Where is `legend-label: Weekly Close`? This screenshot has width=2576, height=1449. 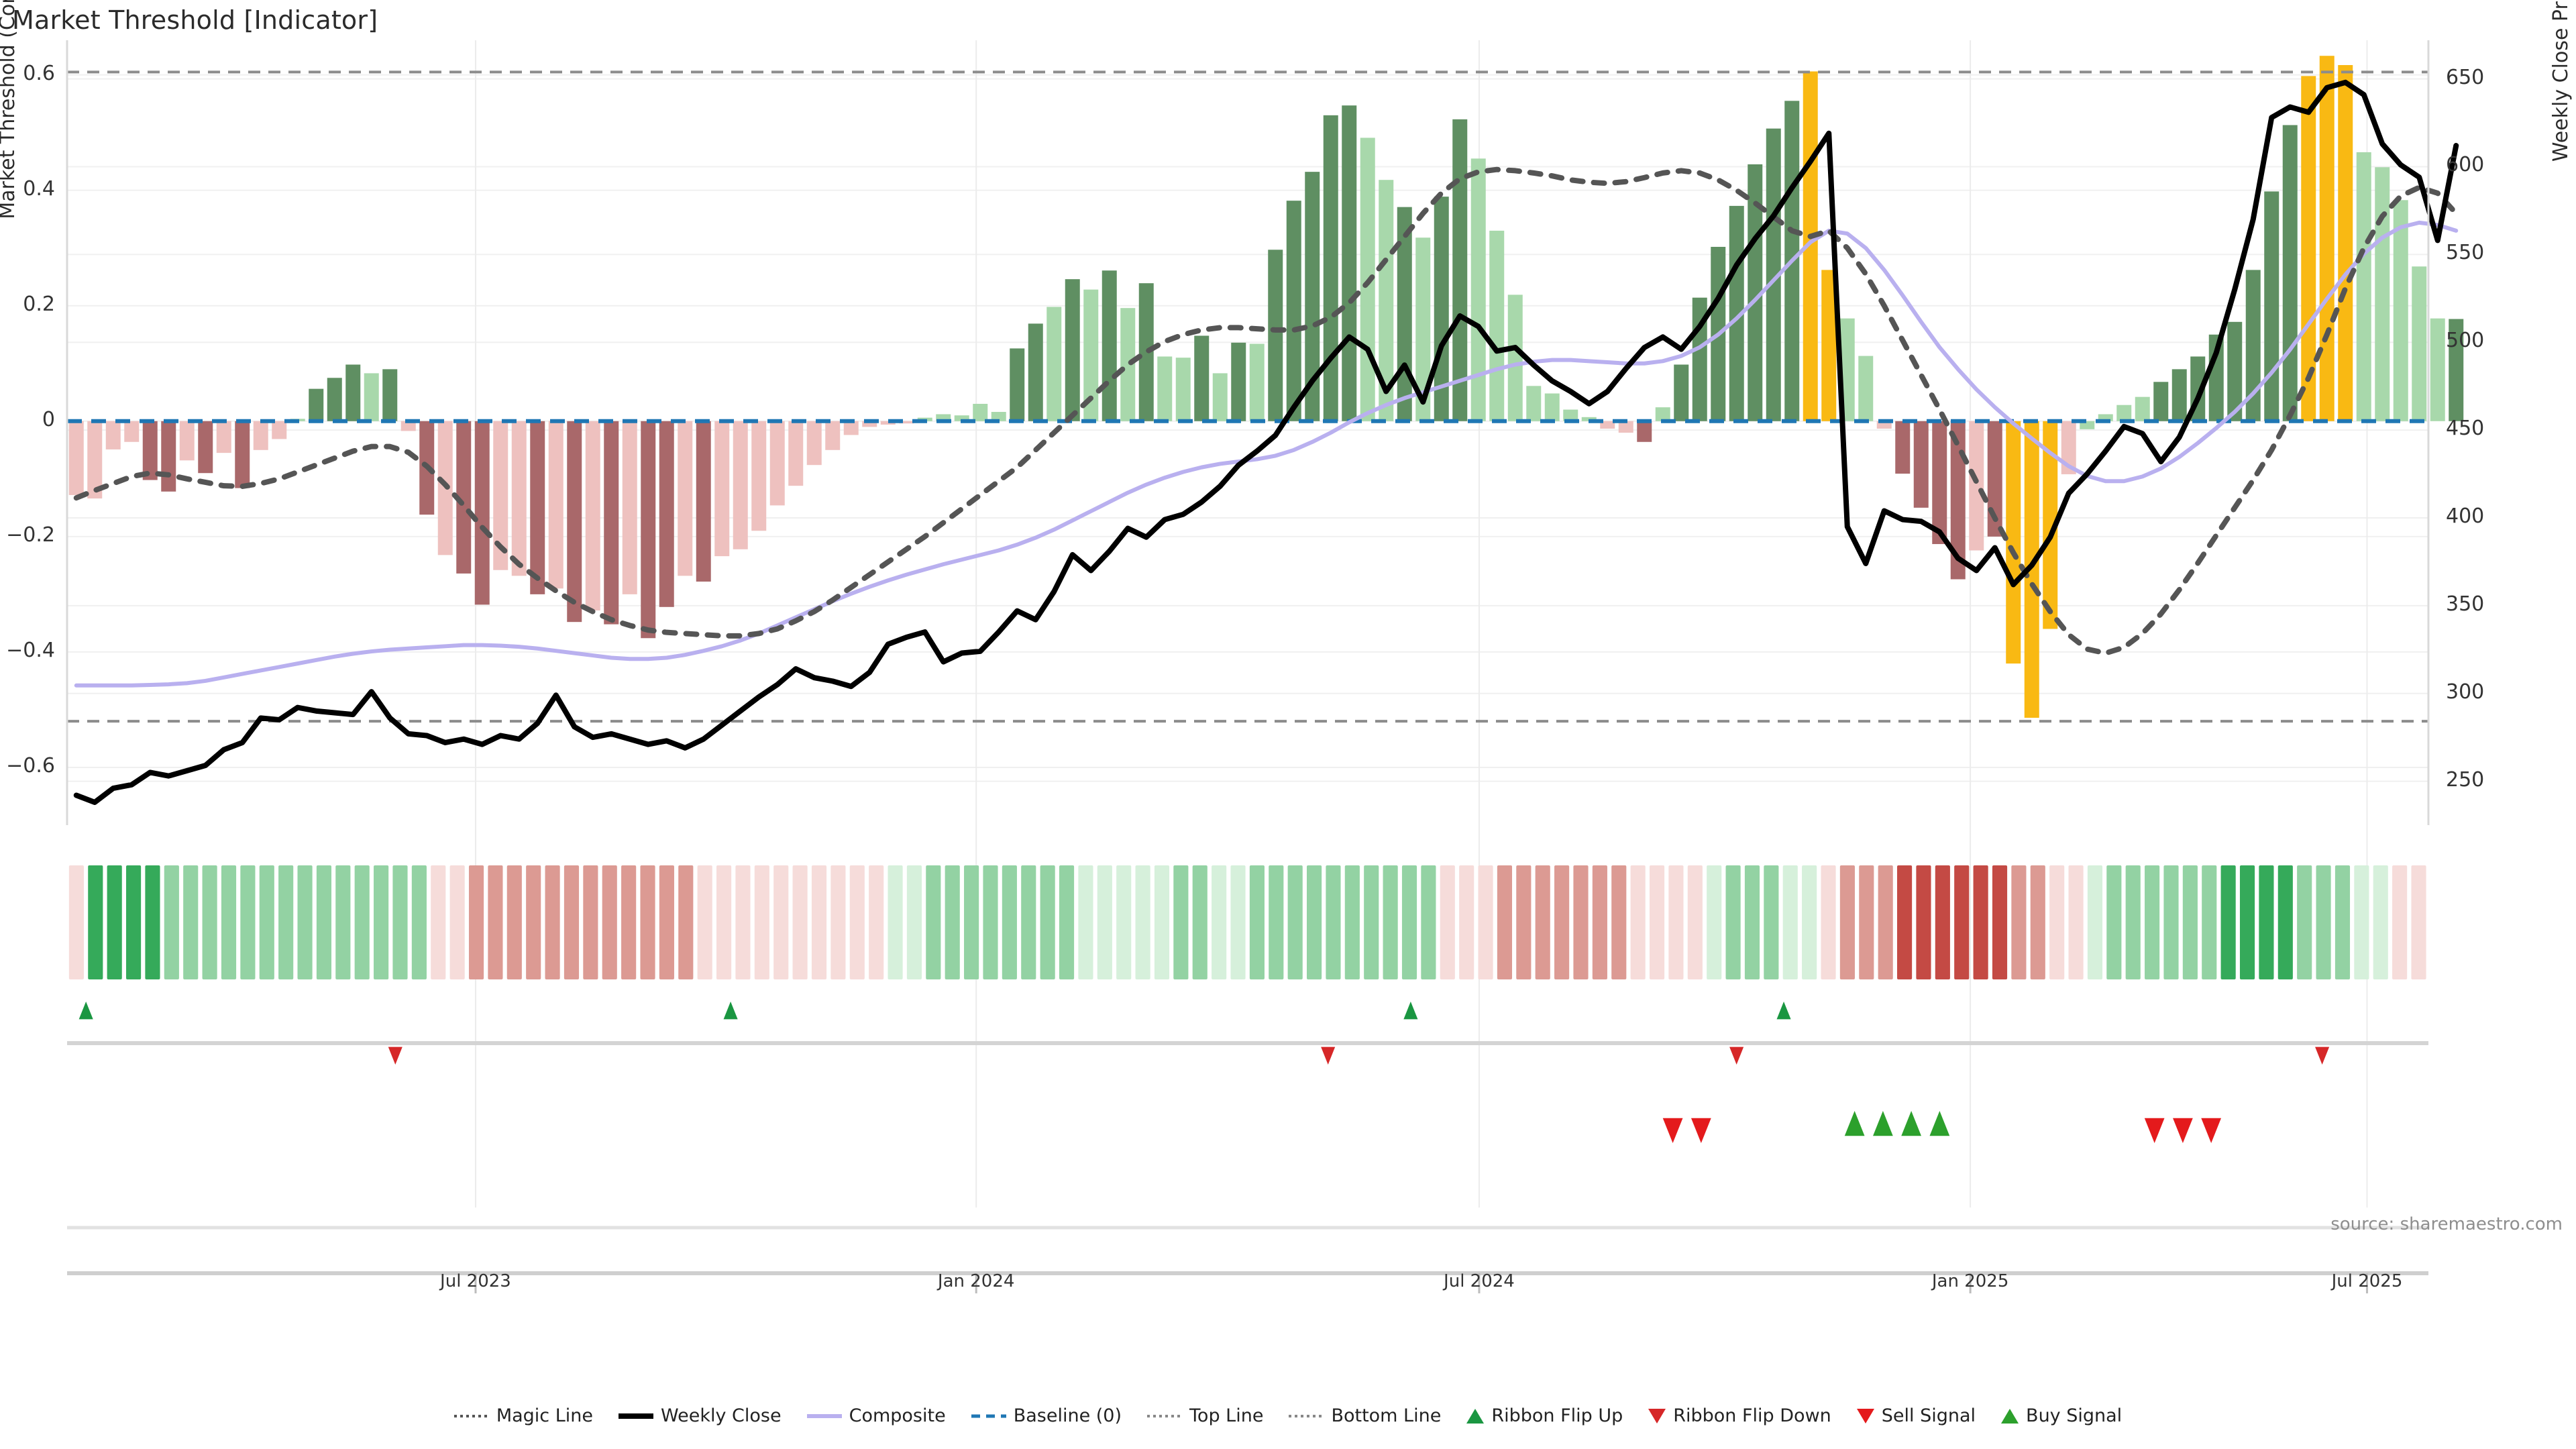 legend-label: Weekly Close is located at coordinates (721, 1415).